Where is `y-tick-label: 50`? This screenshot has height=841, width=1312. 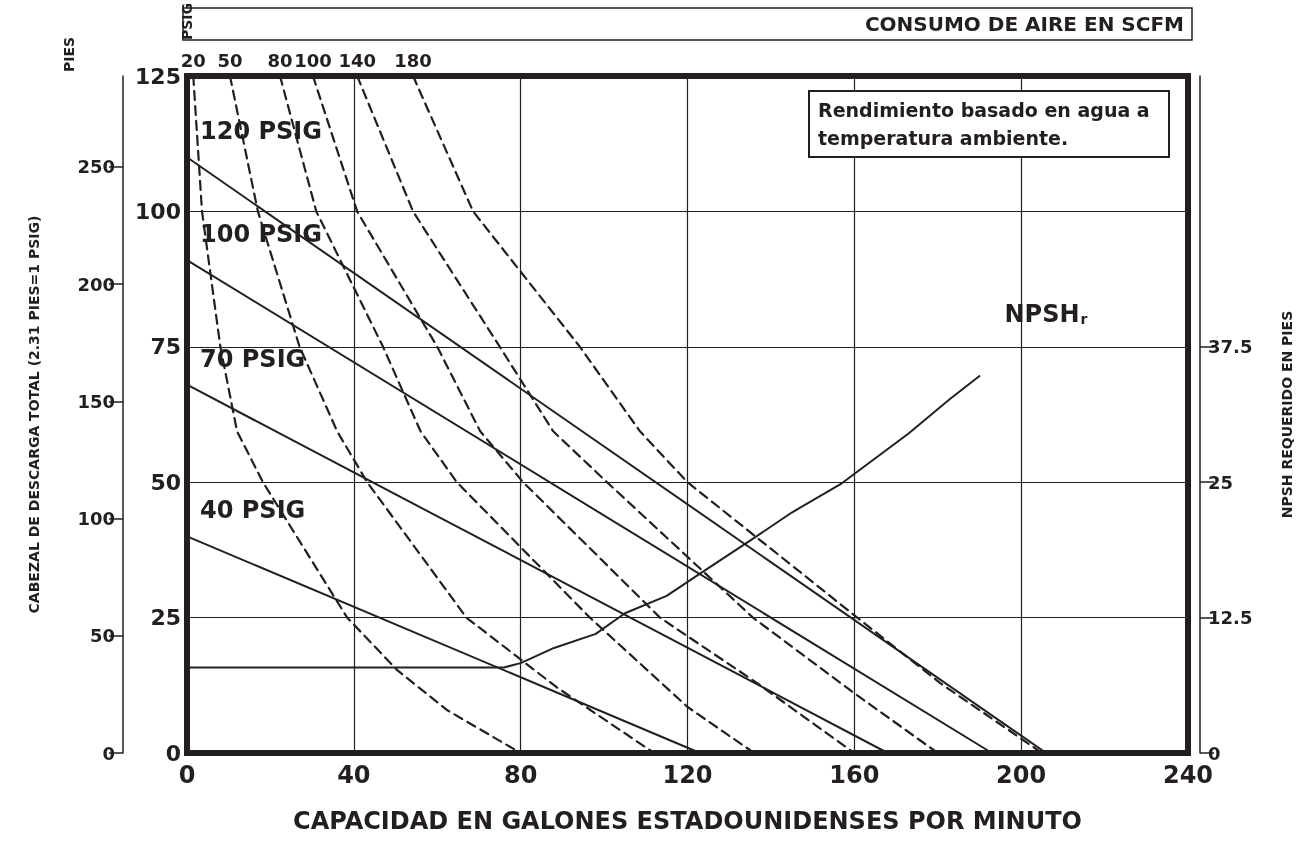 y-tick-label: 50 is located at coordinates (165, 482).